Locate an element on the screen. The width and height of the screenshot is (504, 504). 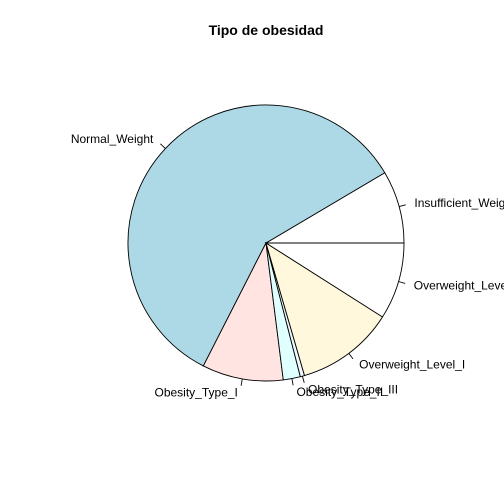
pie-label-obesity-type-ii: Obesity_Type_II is located at coordinates (339, 392).